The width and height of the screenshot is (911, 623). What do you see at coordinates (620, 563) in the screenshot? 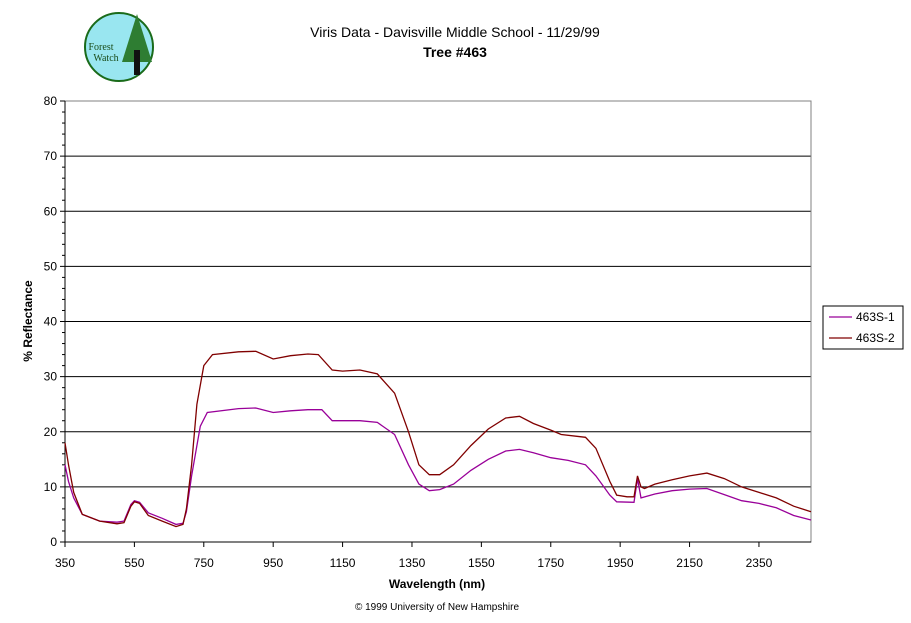
I see `x-tick-label: 1950` at bounding box center [620, 563].